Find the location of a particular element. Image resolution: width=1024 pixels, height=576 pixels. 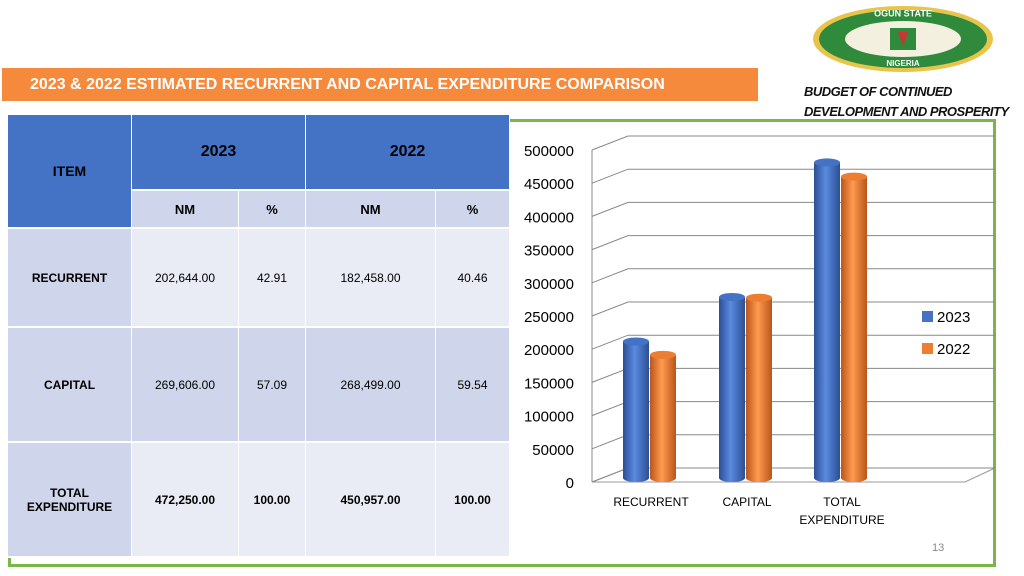

logo-text: OGUN STATE is located at coordinates (903, 13).